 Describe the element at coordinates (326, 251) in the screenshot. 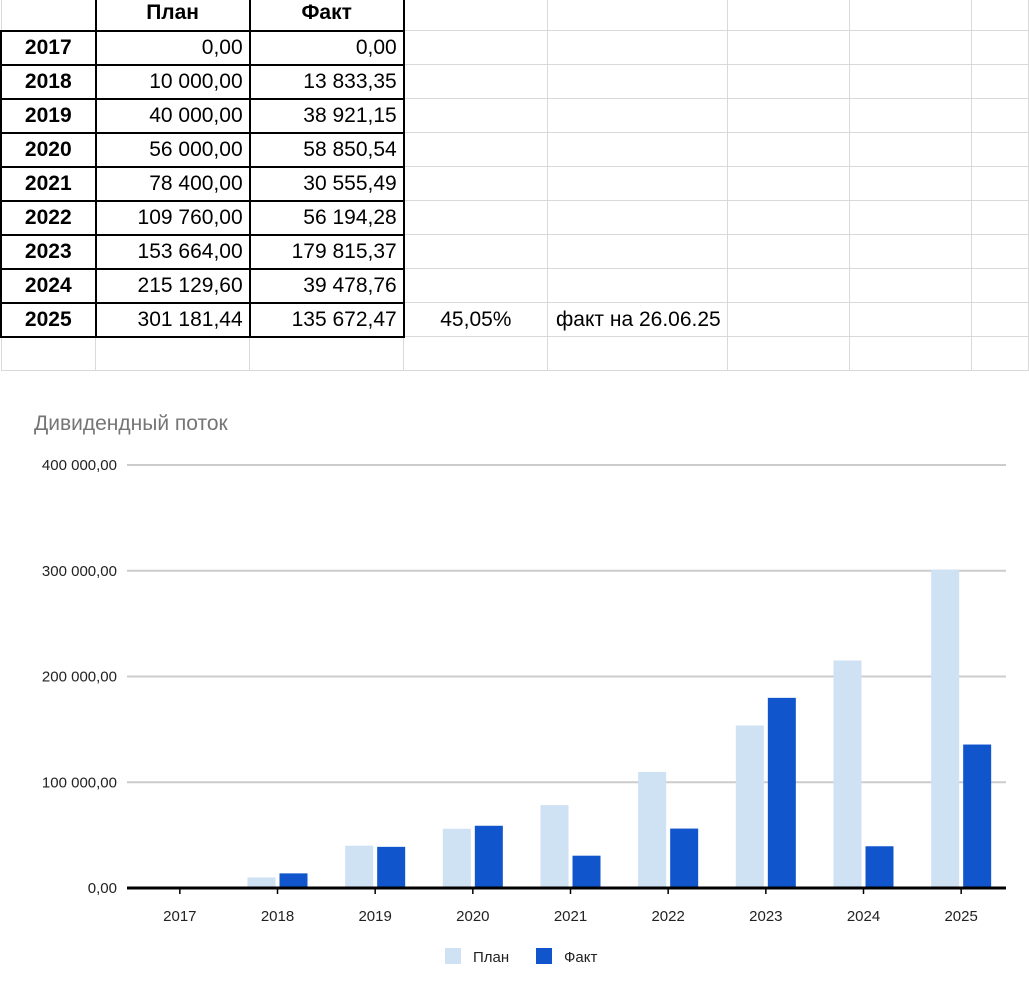

I see `fact-cell: 179 815,37` at that location.